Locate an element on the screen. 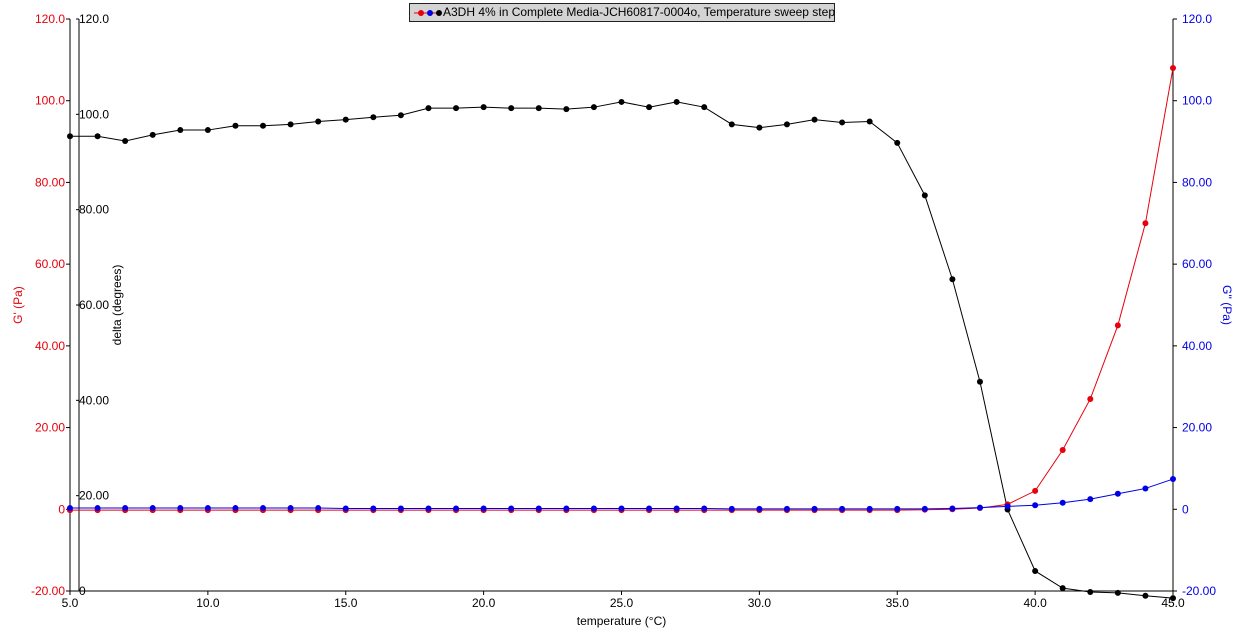 The height and width of the screenshot is (632, 1250). left-tick-label: -20.00 is located at coordinates (48, 591).